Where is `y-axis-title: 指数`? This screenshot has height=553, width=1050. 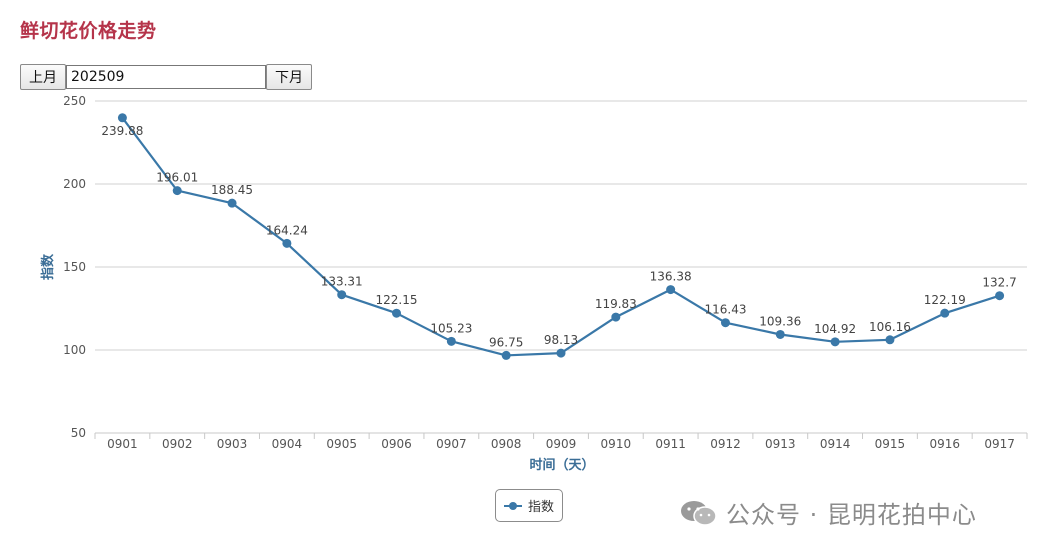 y-axis-title: 指数 is located at coordinates (48, 266).